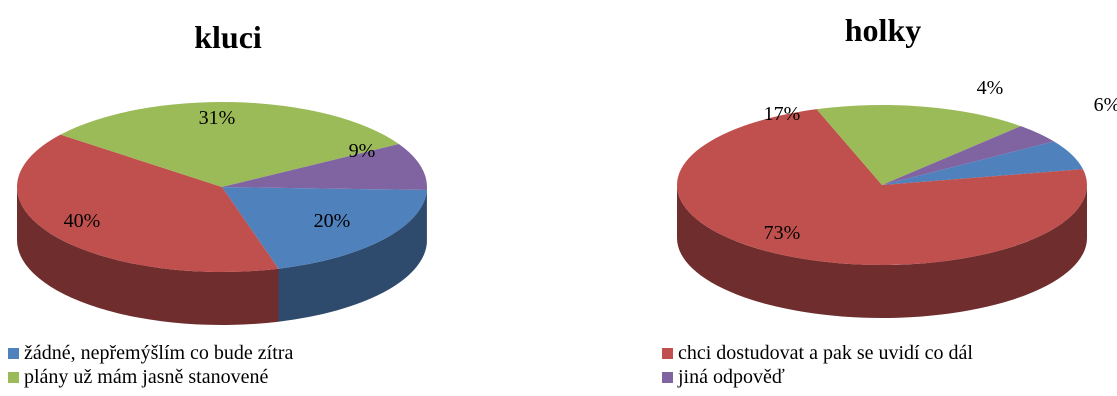 The image size is (1117, 396). Describe the element at coordinates (13, 377) in the screenshot. I see `legend-swatch-green` at that location.